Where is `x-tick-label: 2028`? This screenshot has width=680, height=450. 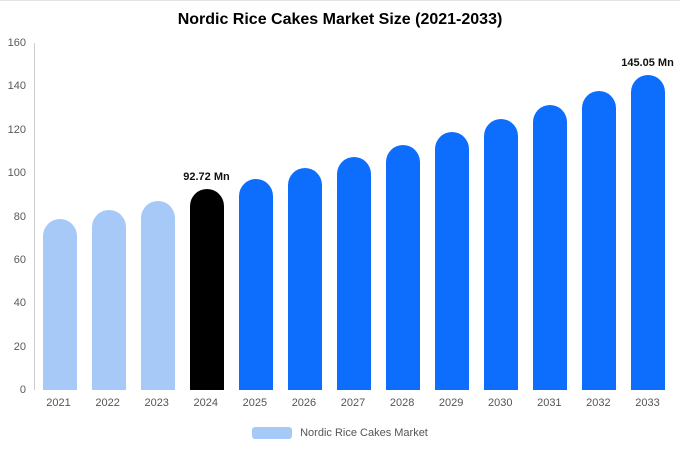 x-tick-label: 2028 is located at coordinates (402, 403).